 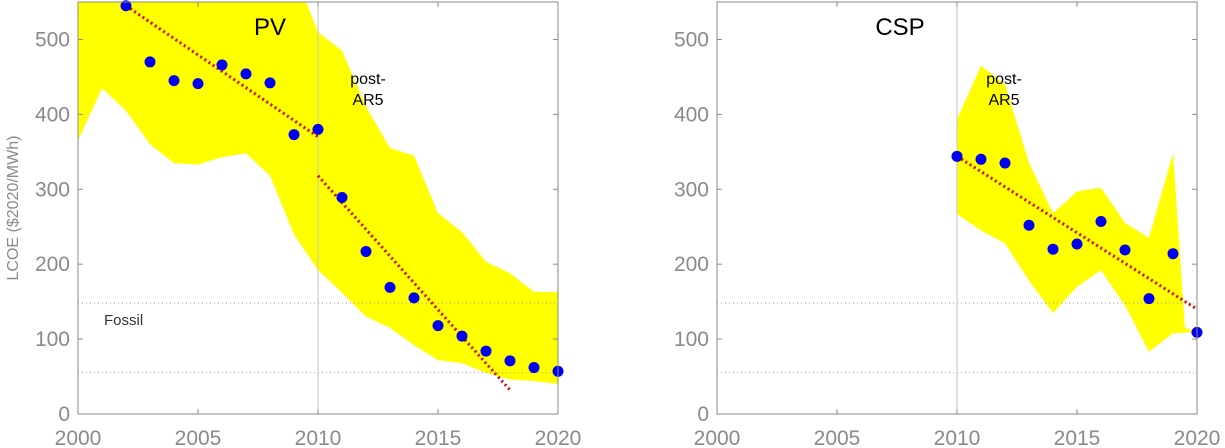 What do you see at coordinates (981, 159) in the screenshot?
I see `csp-data-point-2011` at bounding box center [981, 159].